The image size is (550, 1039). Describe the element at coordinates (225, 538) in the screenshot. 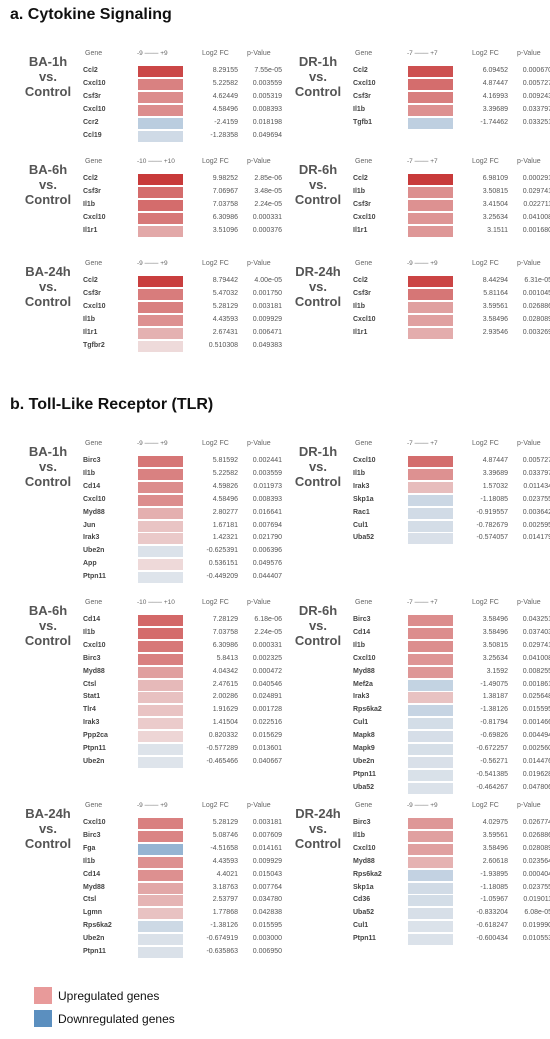

I see `log2fc-value: 1.42321` at that location.